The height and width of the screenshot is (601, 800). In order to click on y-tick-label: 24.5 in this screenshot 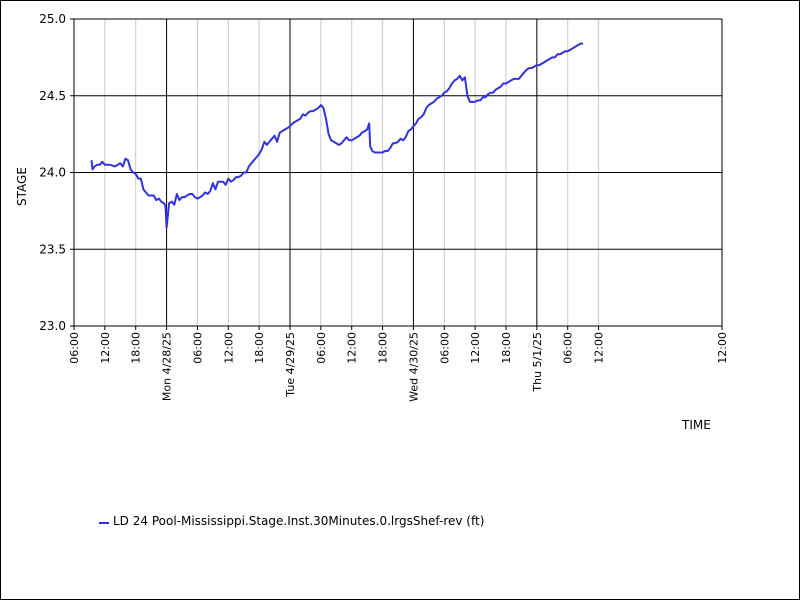, I will do `click(52, 96)`.